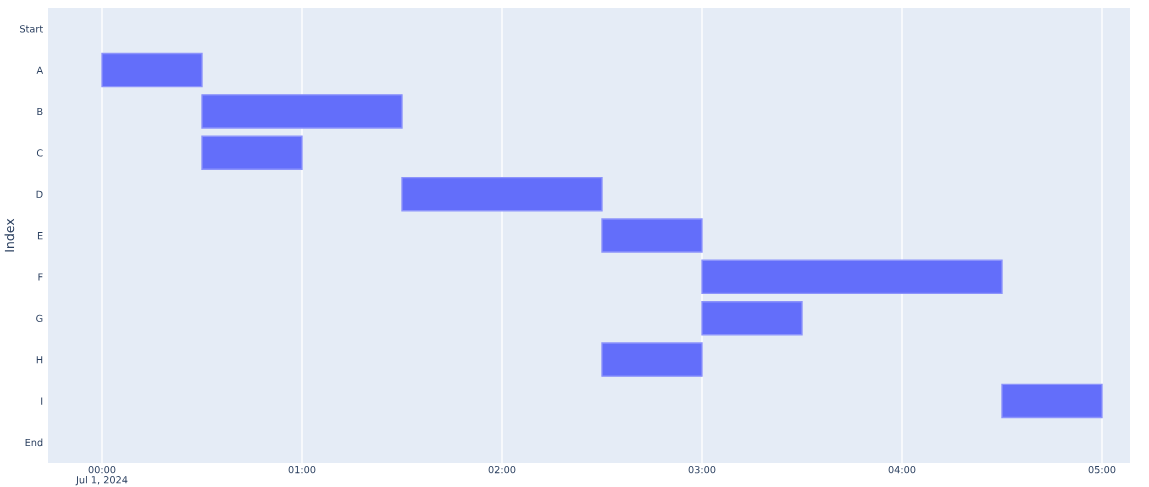 The height and width of the screenshot is (487, 1149). Describe the element at coordinates (702, 469) in the screenshot. I see `x-tick-label: 03:00` at that location.